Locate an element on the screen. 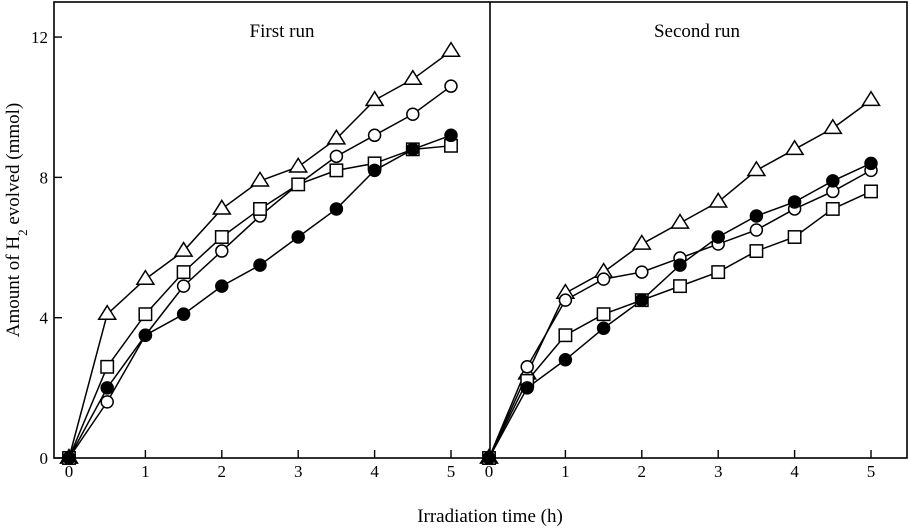  panel-title-second-run: Second run is located at coordinates (697, 31).